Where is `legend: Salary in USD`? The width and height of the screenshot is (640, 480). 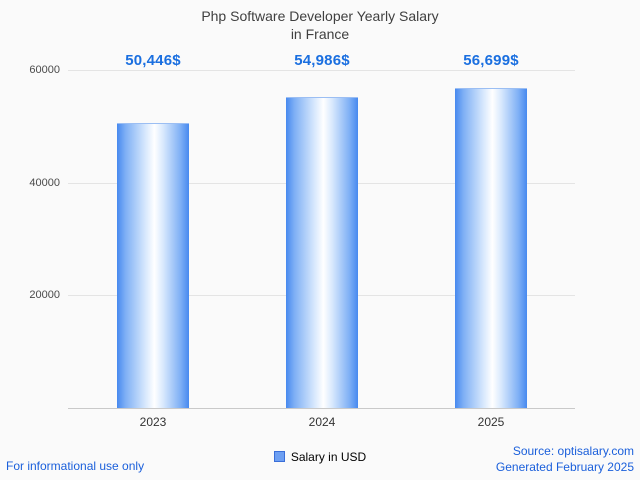
legend: Salary in USD is located at coordinates (320, 457).